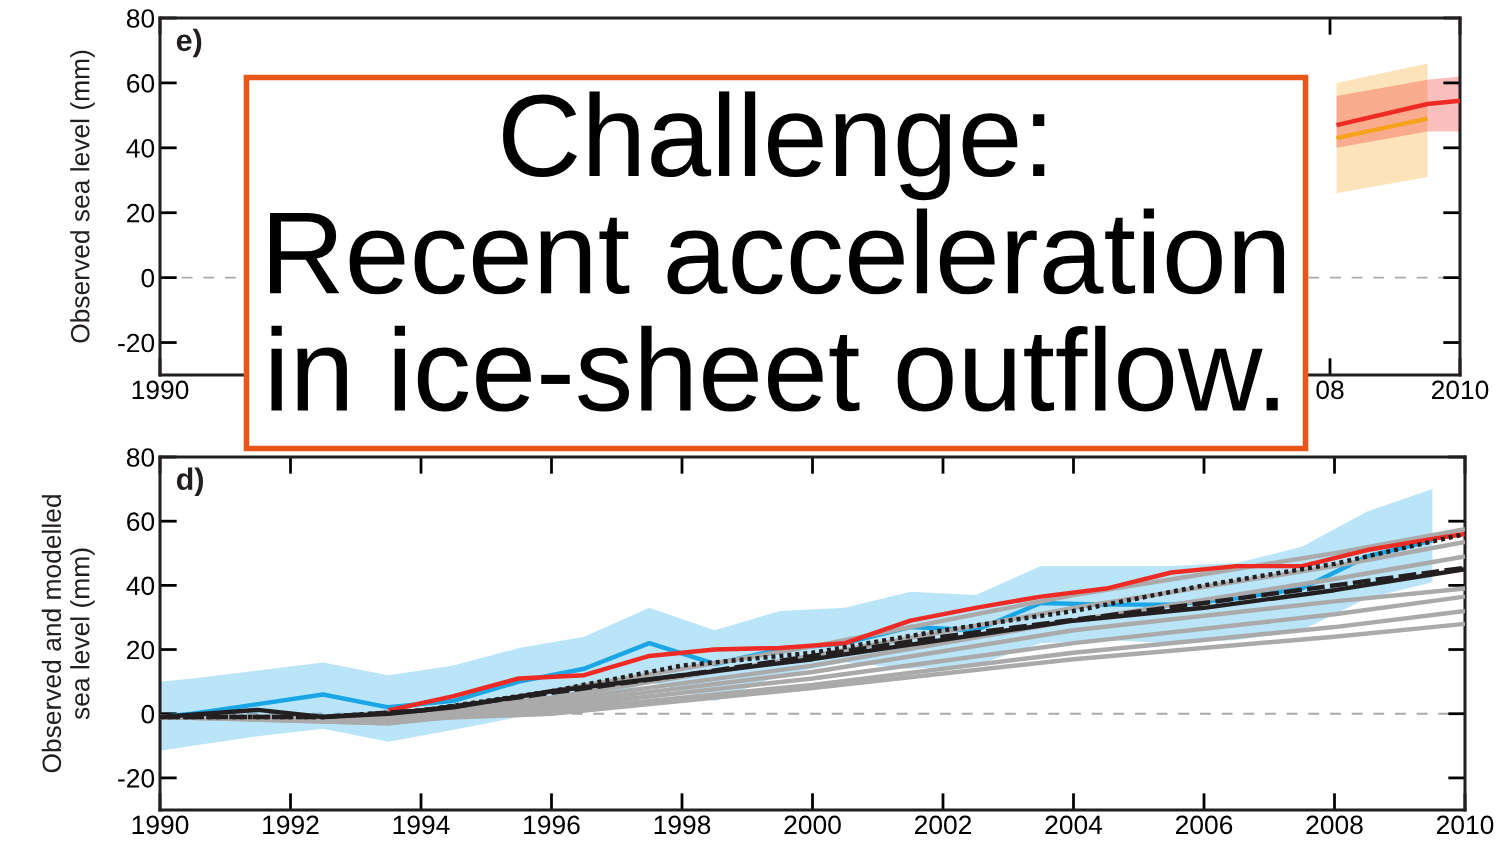  Describe the element at coordinates (189, 43) in the screenshot. I see `annotation: e)` at that location.